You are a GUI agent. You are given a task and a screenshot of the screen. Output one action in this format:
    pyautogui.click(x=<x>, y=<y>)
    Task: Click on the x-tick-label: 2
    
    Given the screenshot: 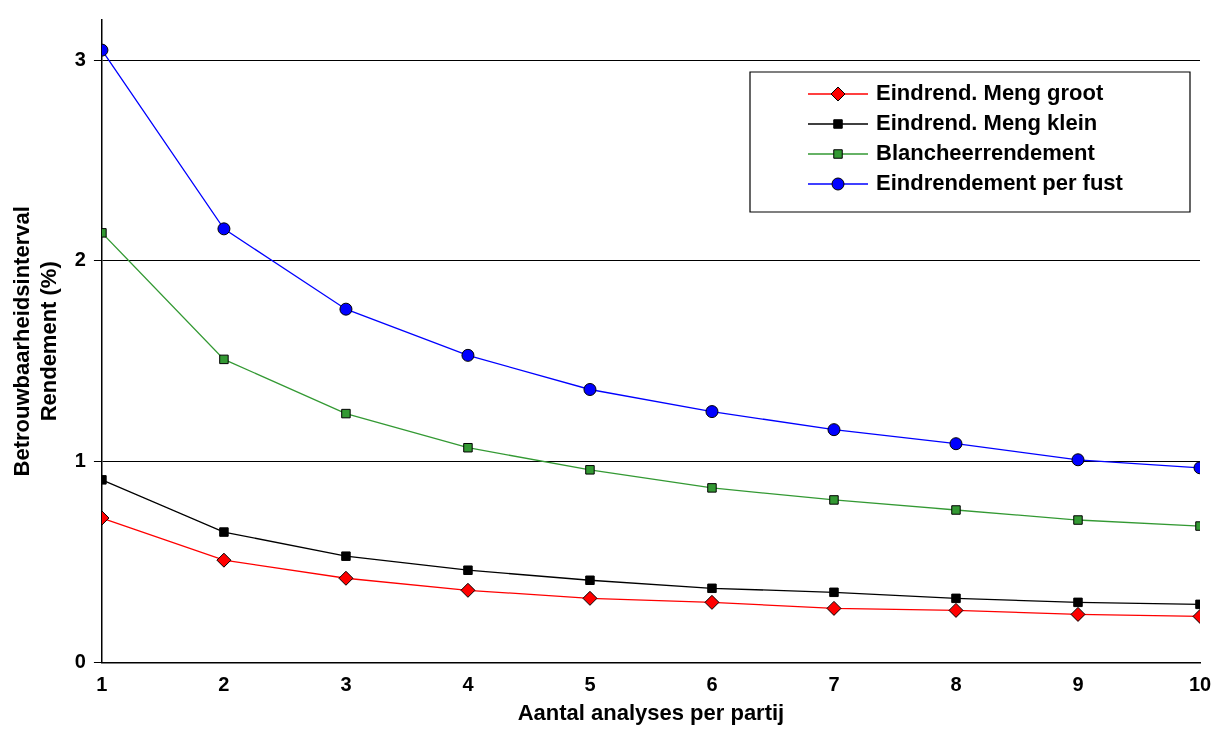 What is the action you would take?
    pyautogui.click(x=224, y=684)
    